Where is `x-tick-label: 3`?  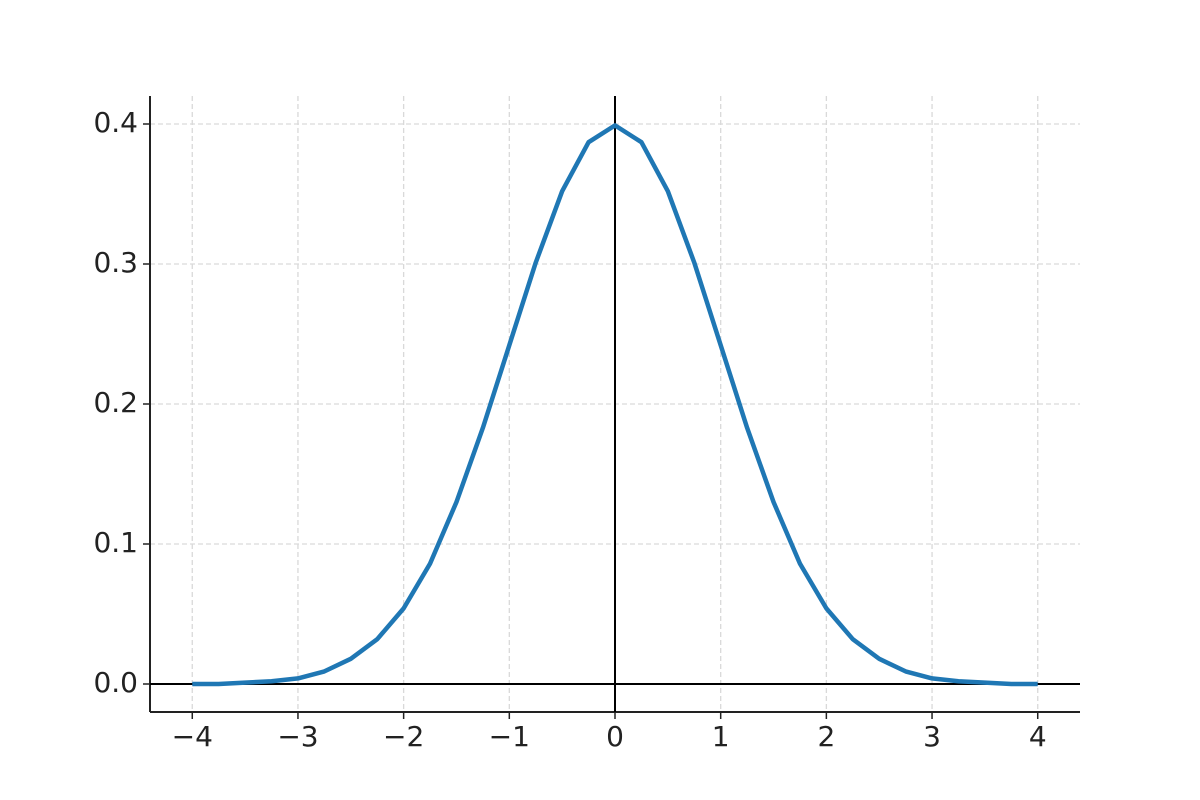 x-tick-label: 3 is located at coordinates (932, 736).